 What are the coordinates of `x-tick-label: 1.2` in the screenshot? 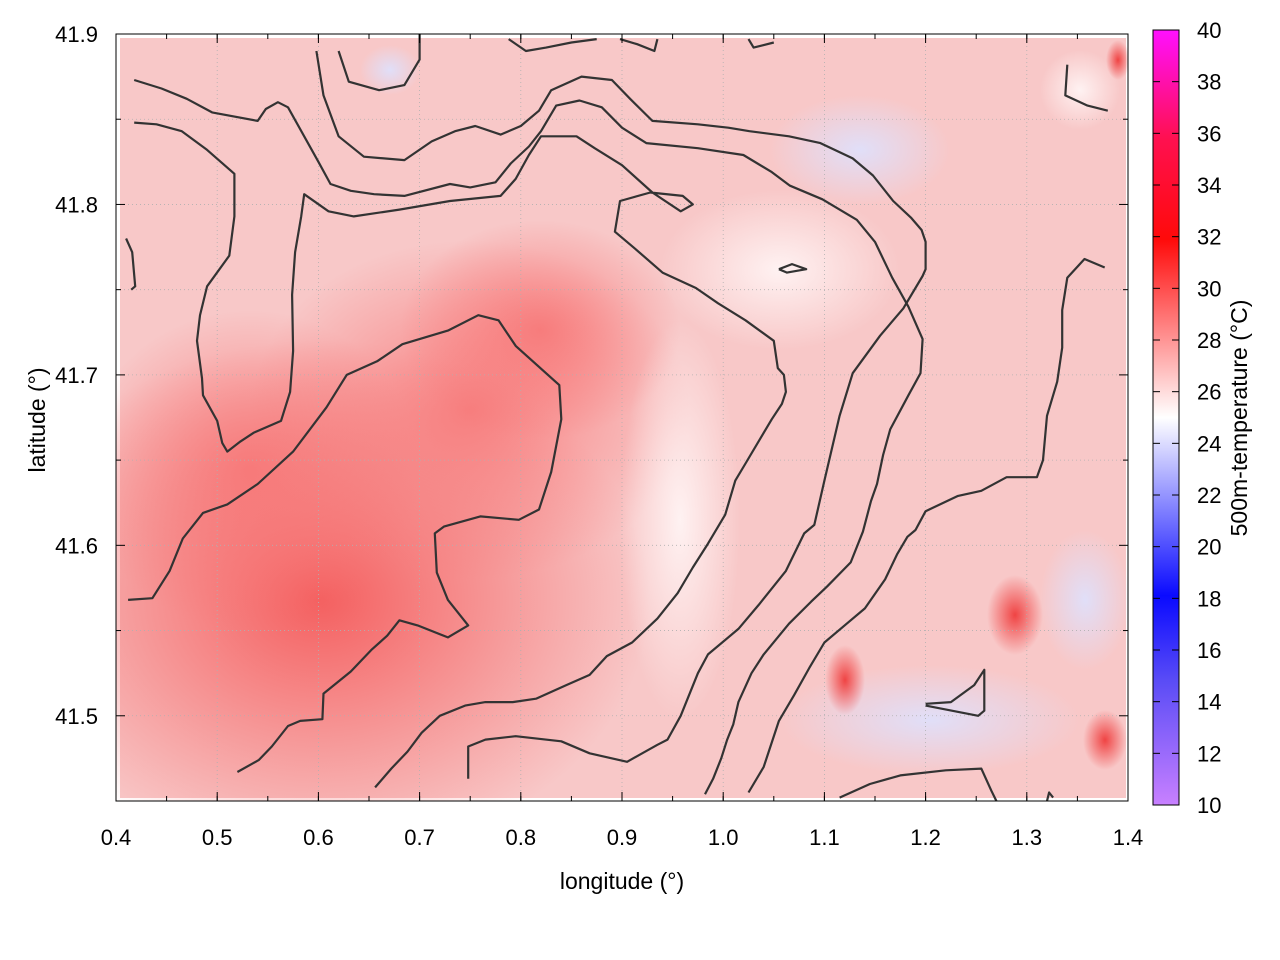 It's located at (925, 837).